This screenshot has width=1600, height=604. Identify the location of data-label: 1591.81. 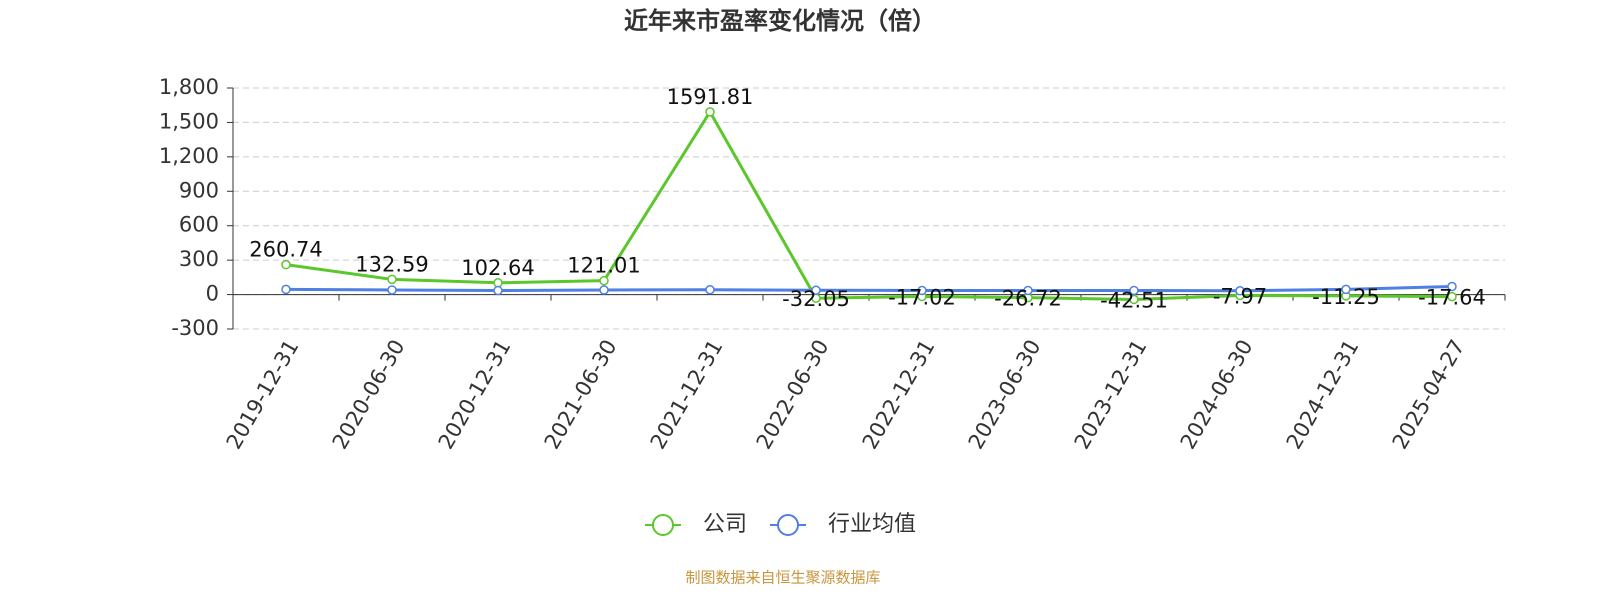
(710, 97).